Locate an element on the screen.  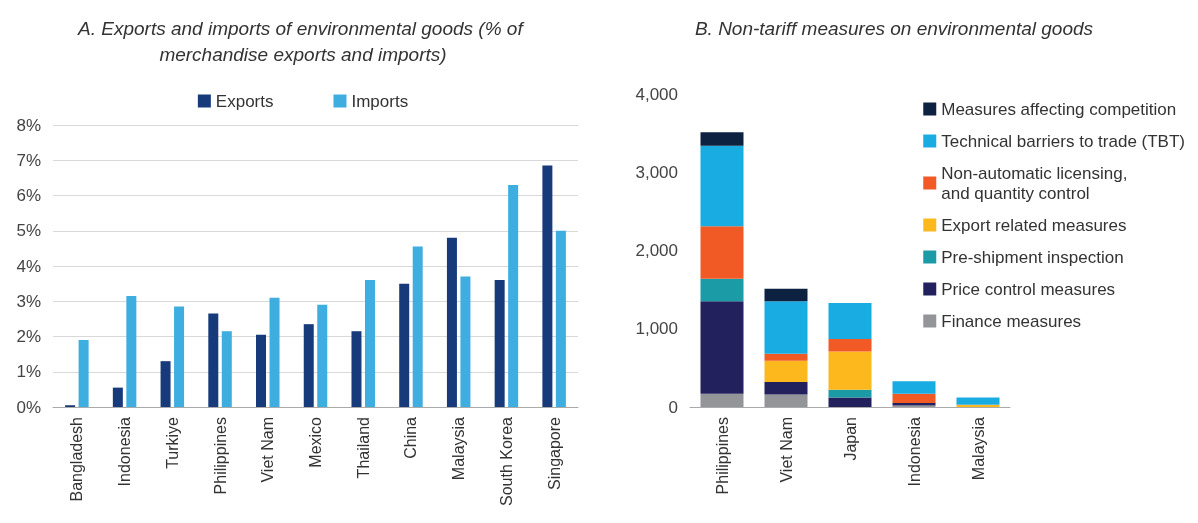
y-tick-label: 3% is located at coordinates (28, 301).